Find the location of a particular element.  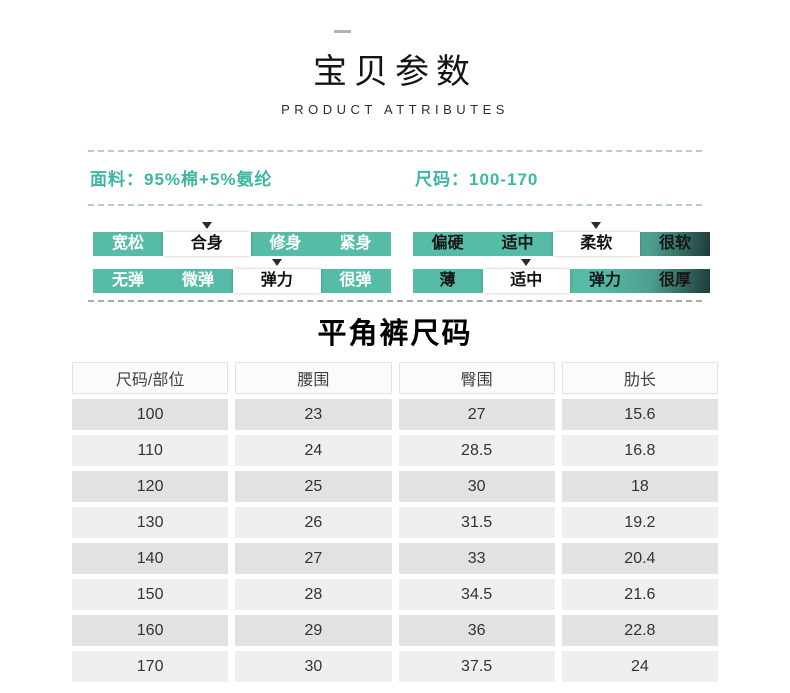

thickness-option: 很厚 is located at coordinates (675, 281).